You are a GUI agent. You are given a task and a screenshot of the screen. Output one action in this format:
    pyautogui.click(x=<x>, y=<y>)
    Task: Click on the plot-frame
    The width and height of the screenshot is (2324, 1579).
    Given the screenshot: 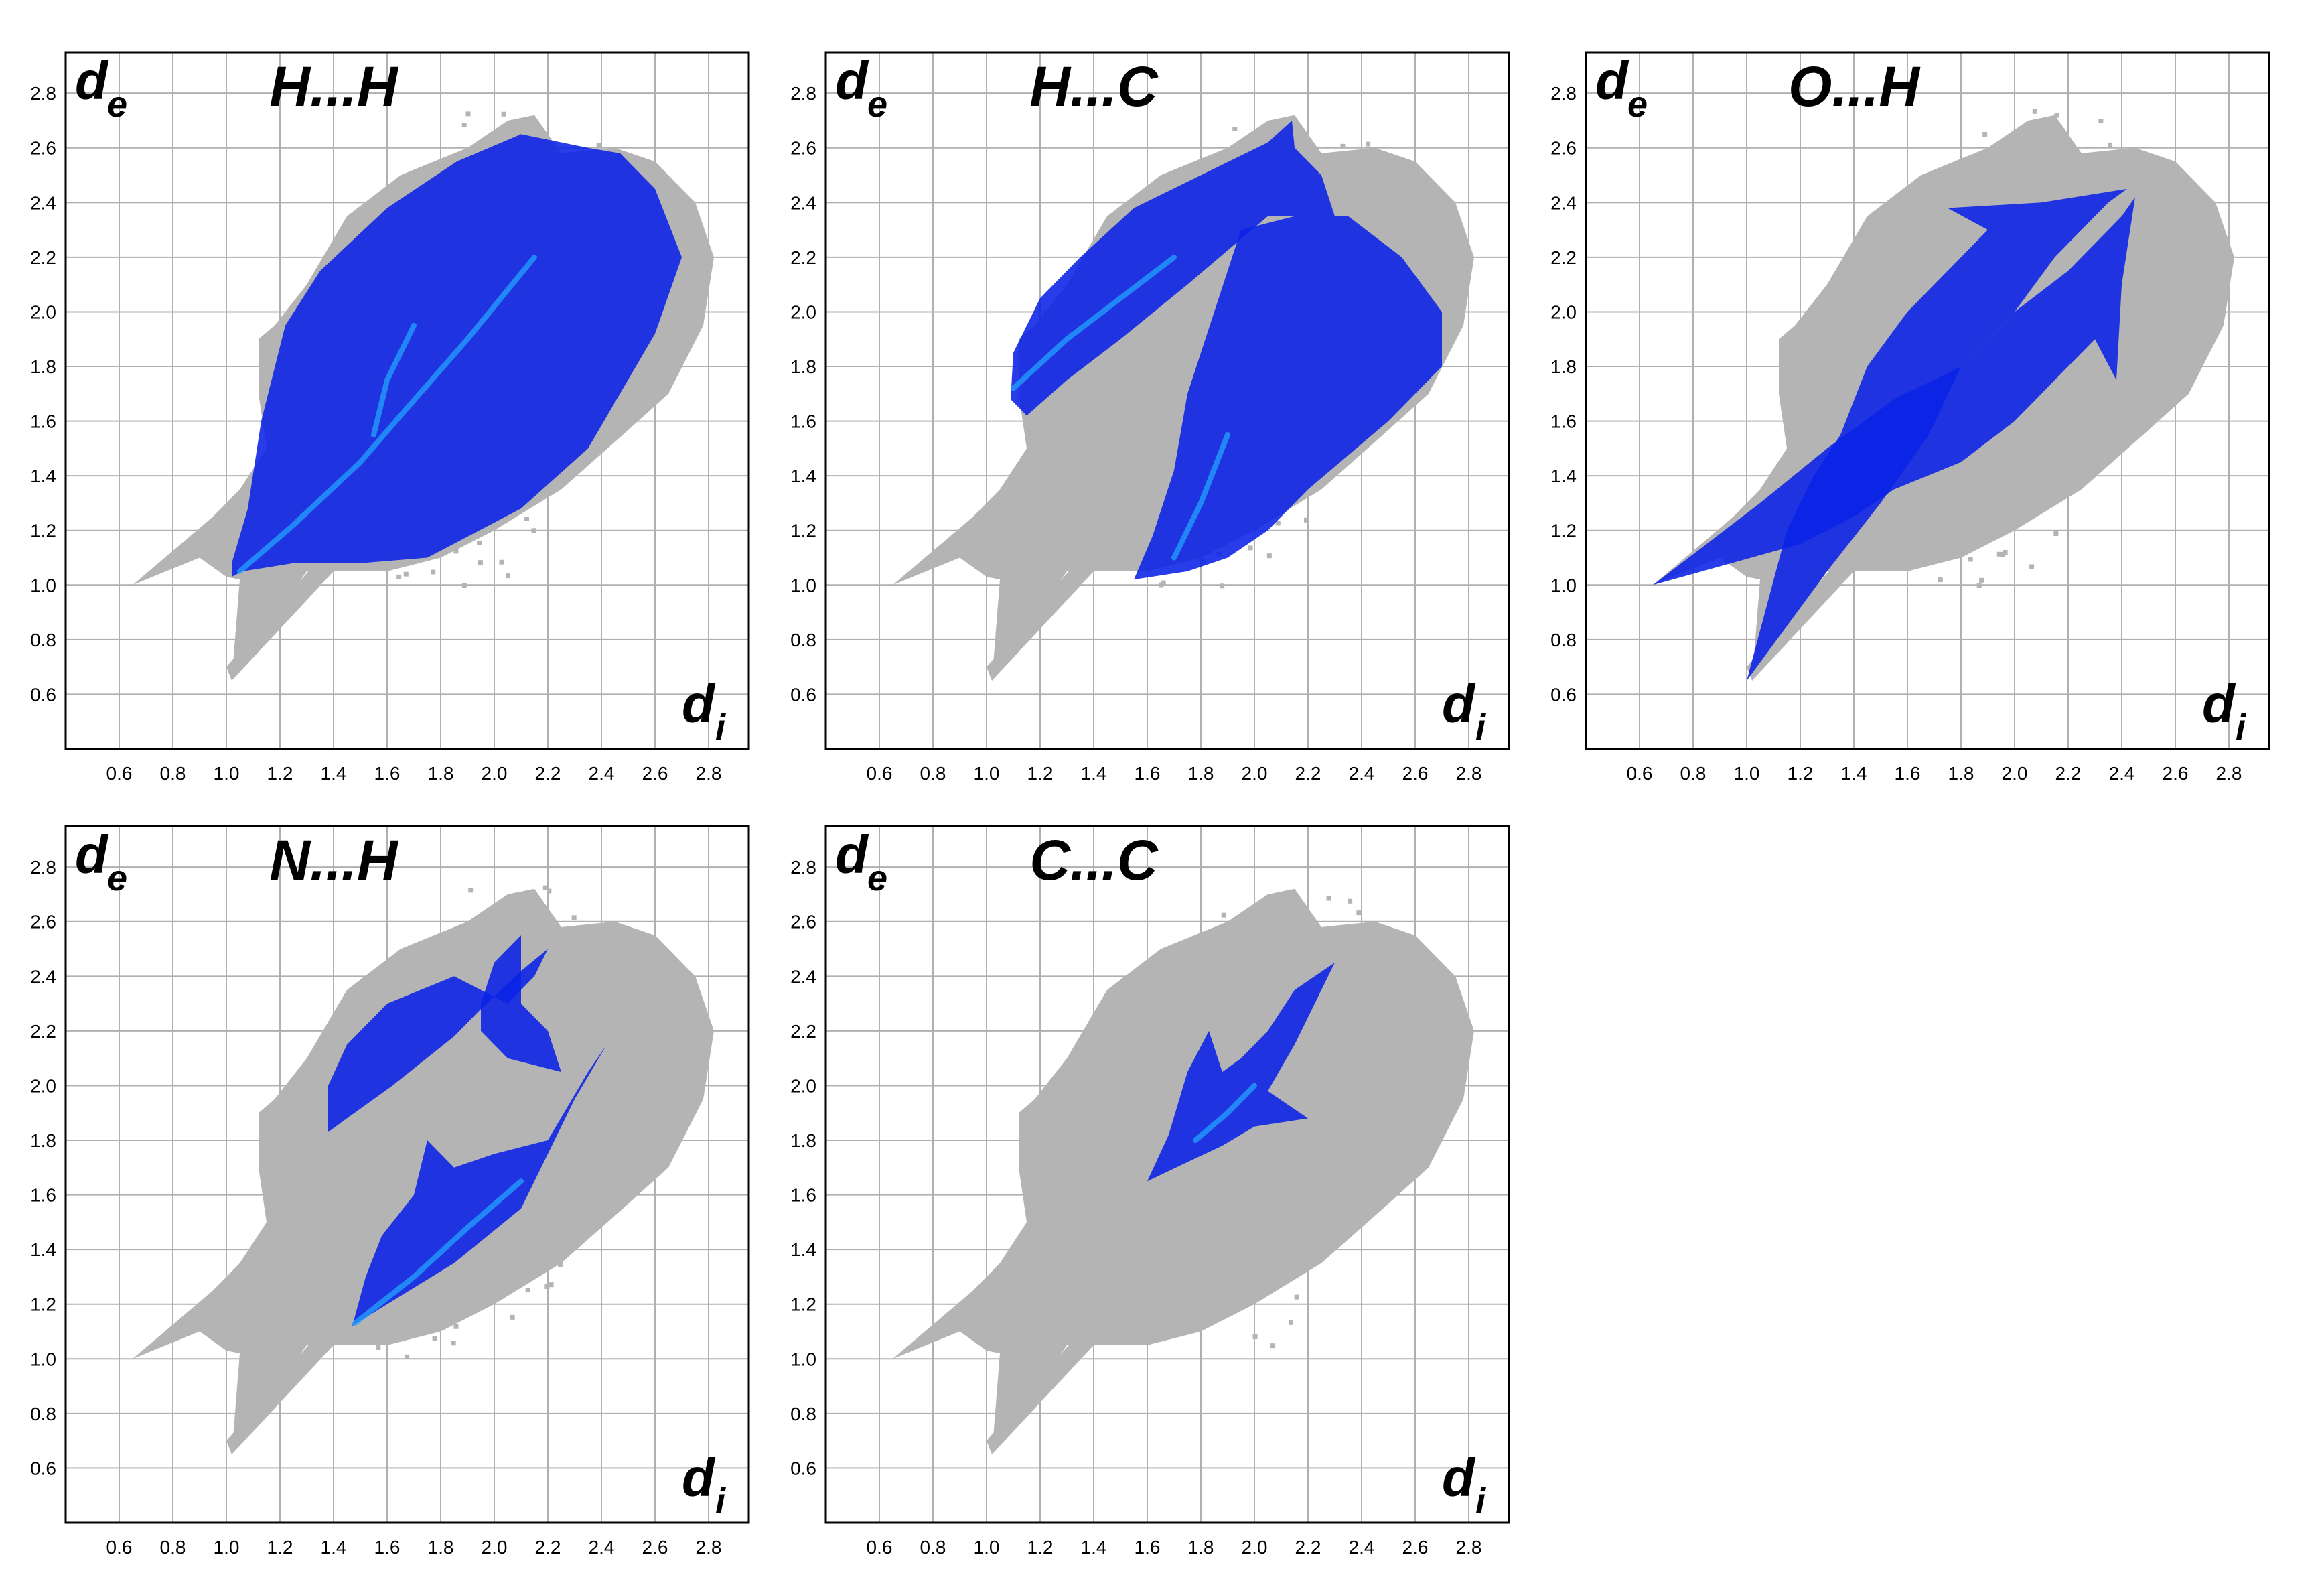 What is the action you would take?
    pyautogui.click(x=407, y=400)
    